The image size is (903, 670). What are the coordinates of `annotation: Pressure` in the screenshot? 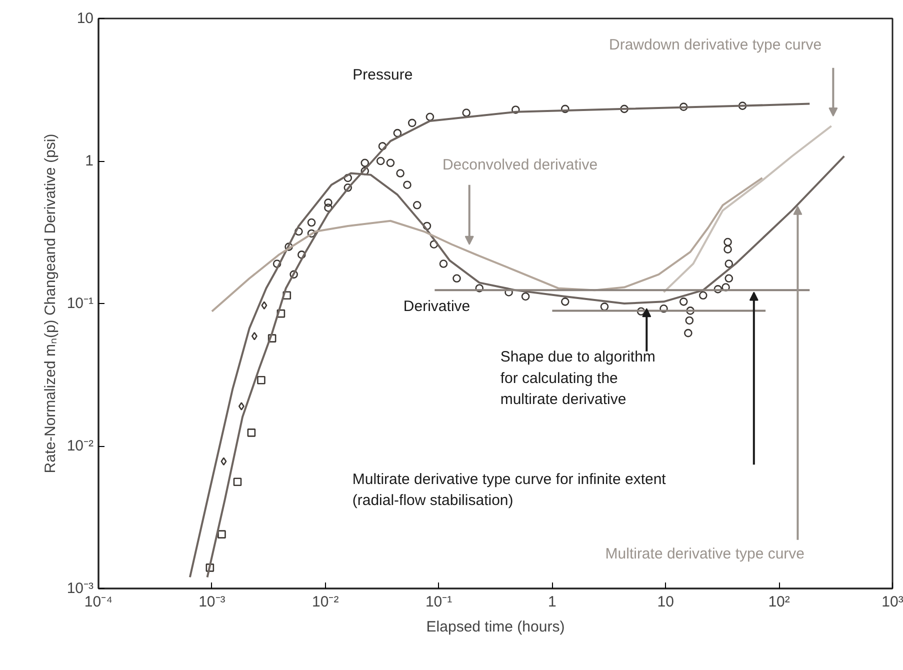 It's located at (382, 75).